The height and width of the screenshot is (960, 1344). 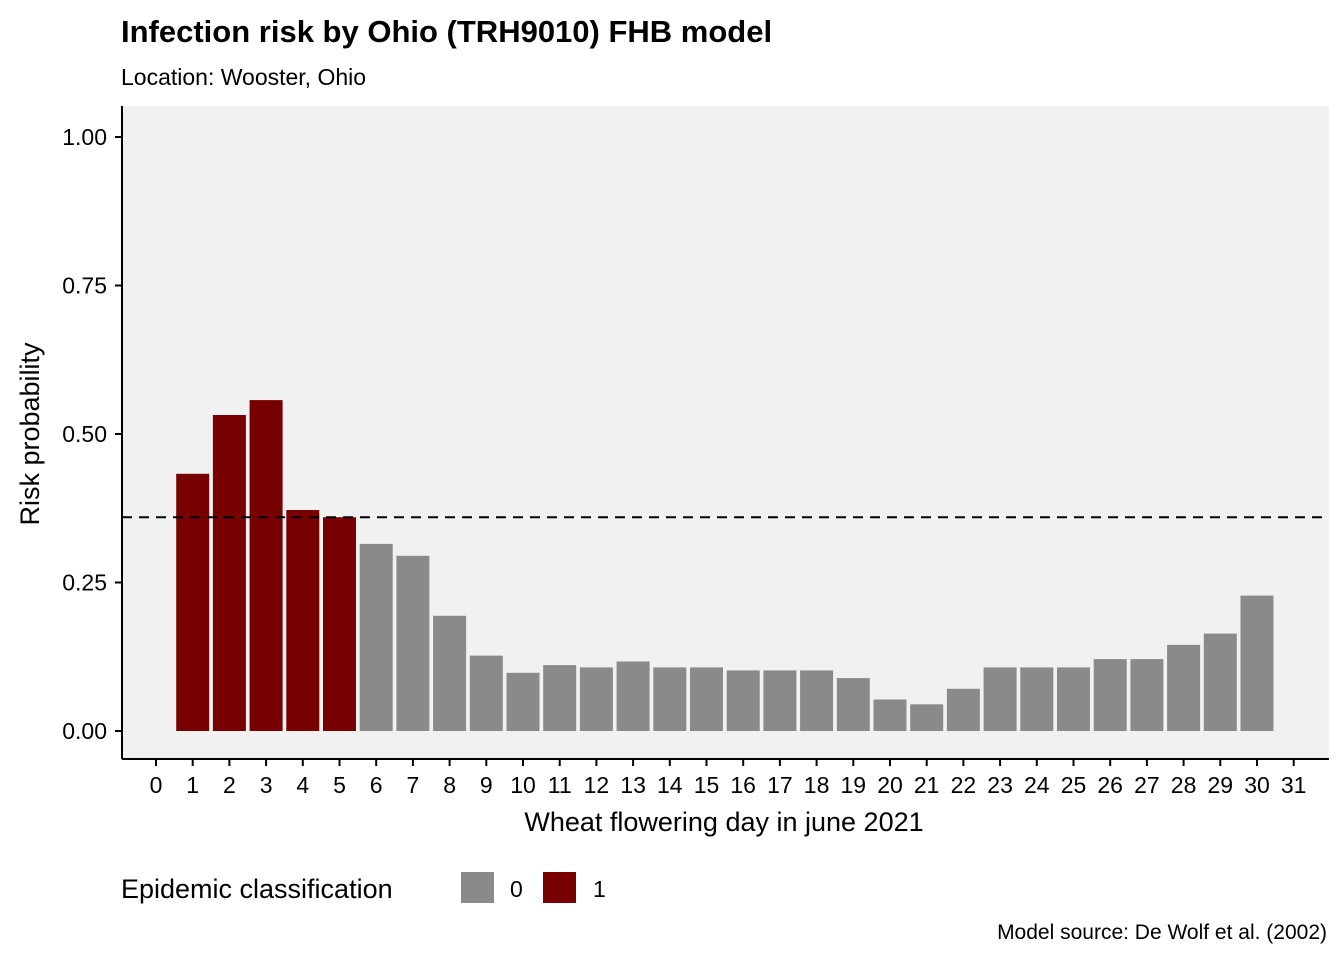 I want to click on x-tick-label: 20, so click(x=890, y=785).